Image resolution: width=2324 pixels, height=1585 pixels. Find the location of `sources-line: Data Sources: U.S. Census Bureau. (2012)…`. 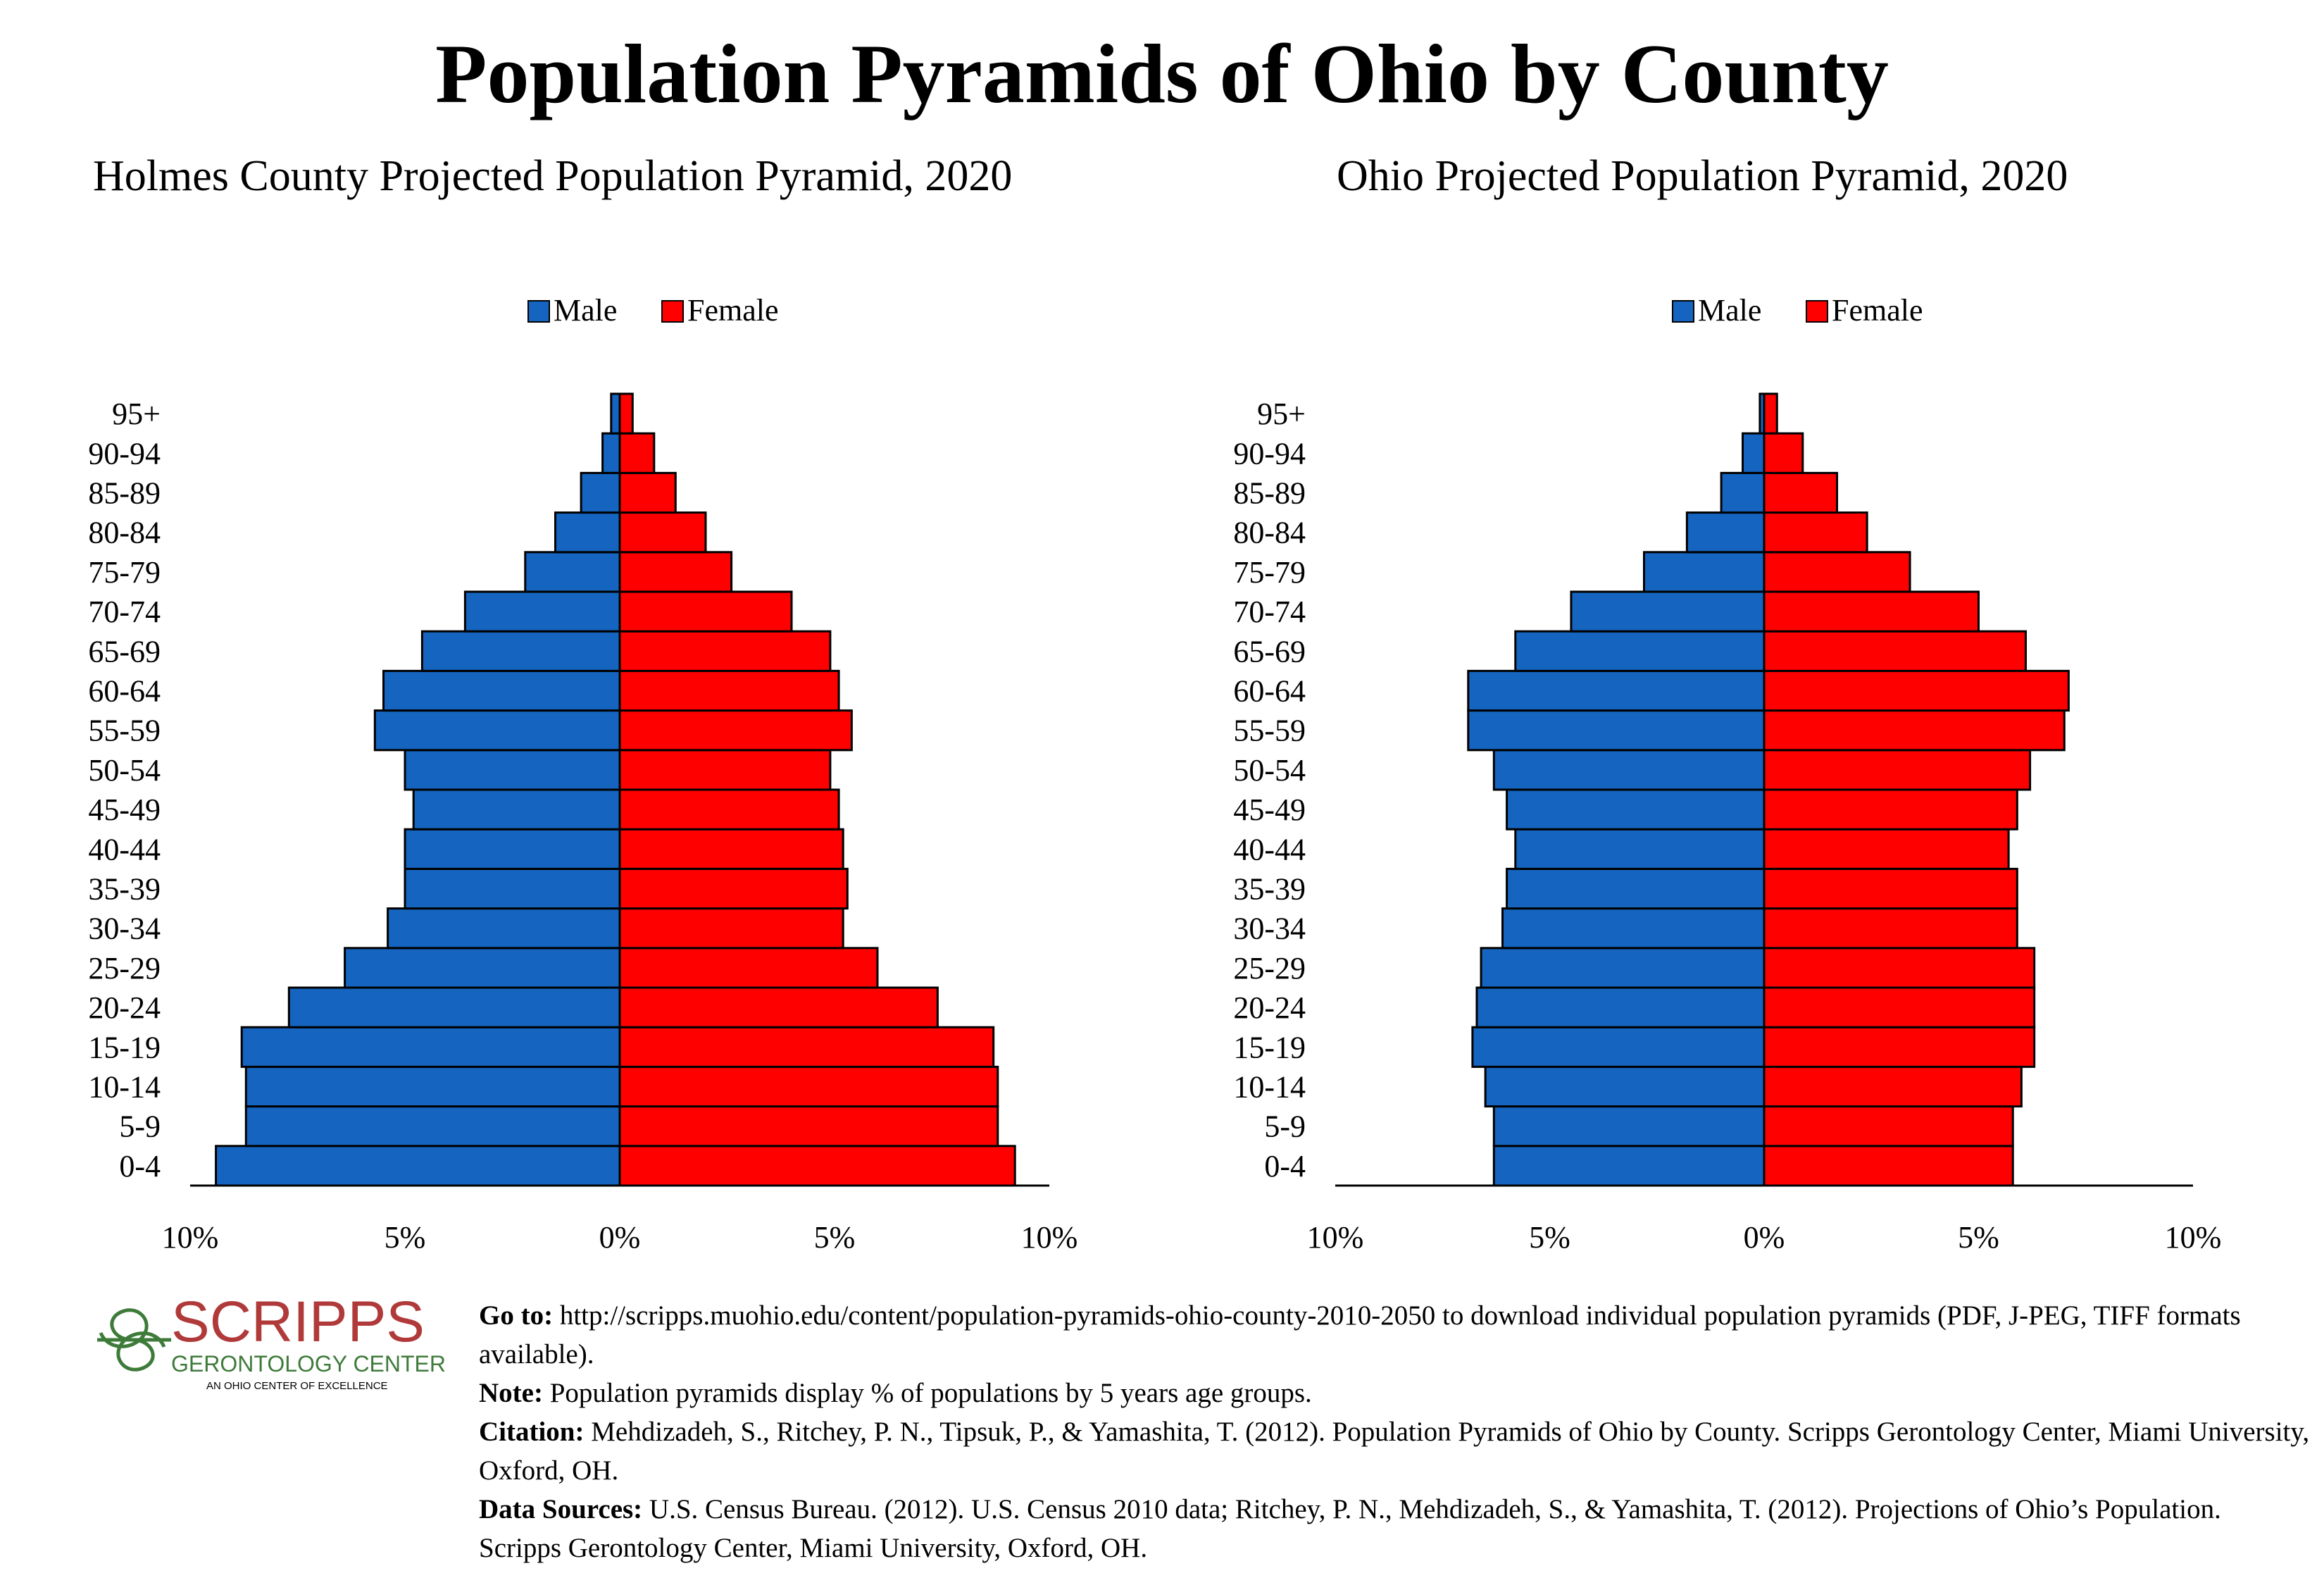

sources-line: Data Sources: U.S. Census Bureau. (2012)… is located at coordinates (1394, 1528).